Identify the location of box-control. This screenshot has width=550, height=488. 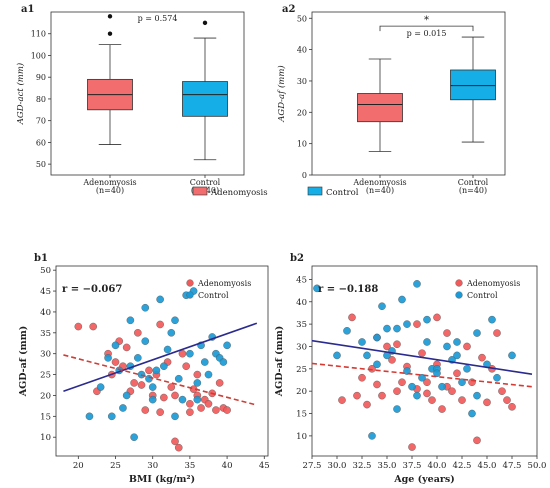
(473, 85).